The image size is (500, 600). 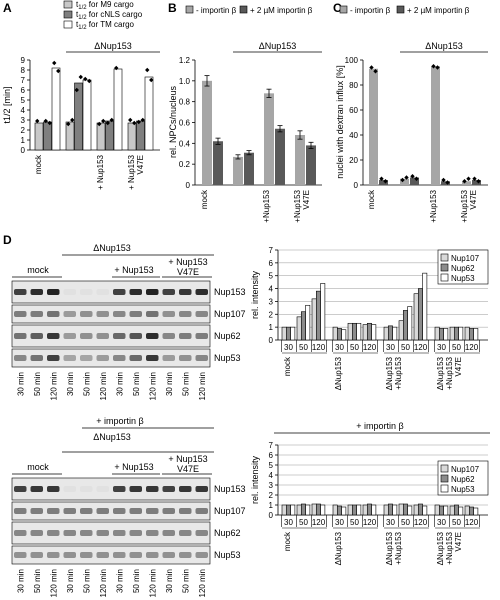 I want to click on y-axis-title: t1/2 [min], so click(x=7, y=104).